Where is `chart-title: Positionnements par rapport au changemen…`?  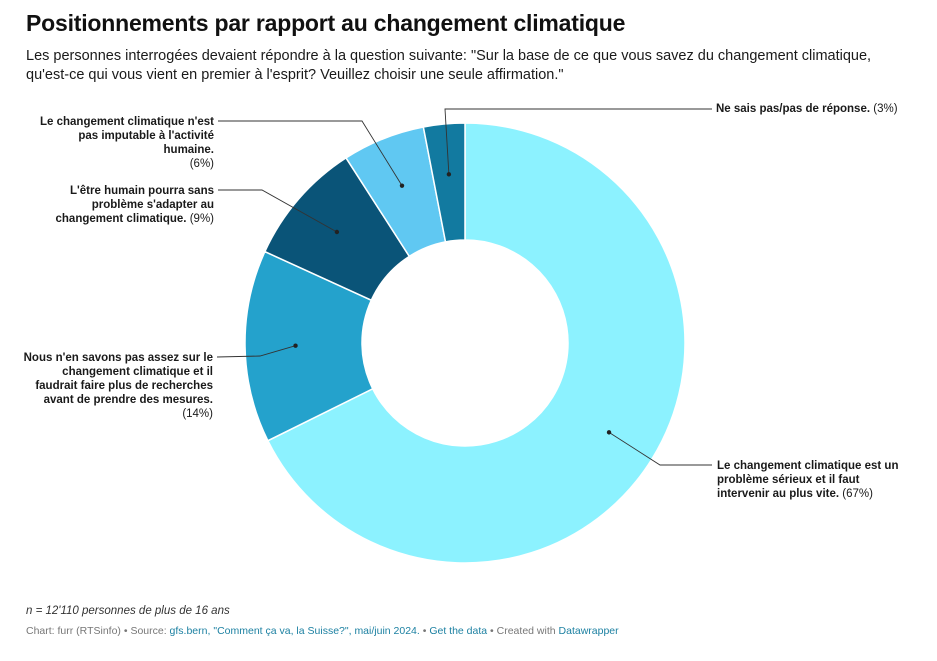
chart-title: Positionnements par rapport au changemen… is located at coordinates (326, 23).